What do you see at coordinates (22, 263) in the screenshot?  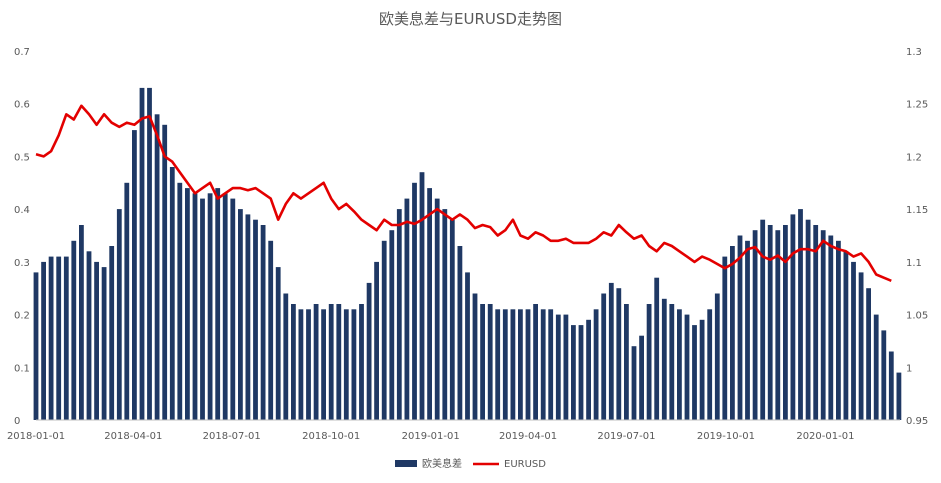 I see `y-left-tick-label: 0.3` at bounding box center [22, 263].